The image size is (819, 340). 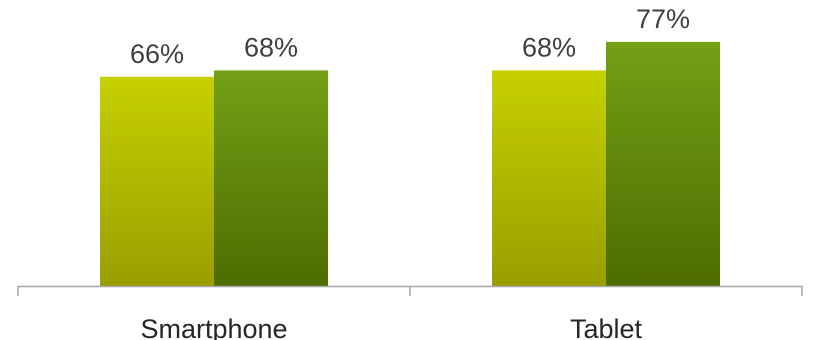 What do you see at coordinates (606, 327) in the screenshot?
I see `x-tick-label-tablet: Tablet` at bounding box center [606, 327].